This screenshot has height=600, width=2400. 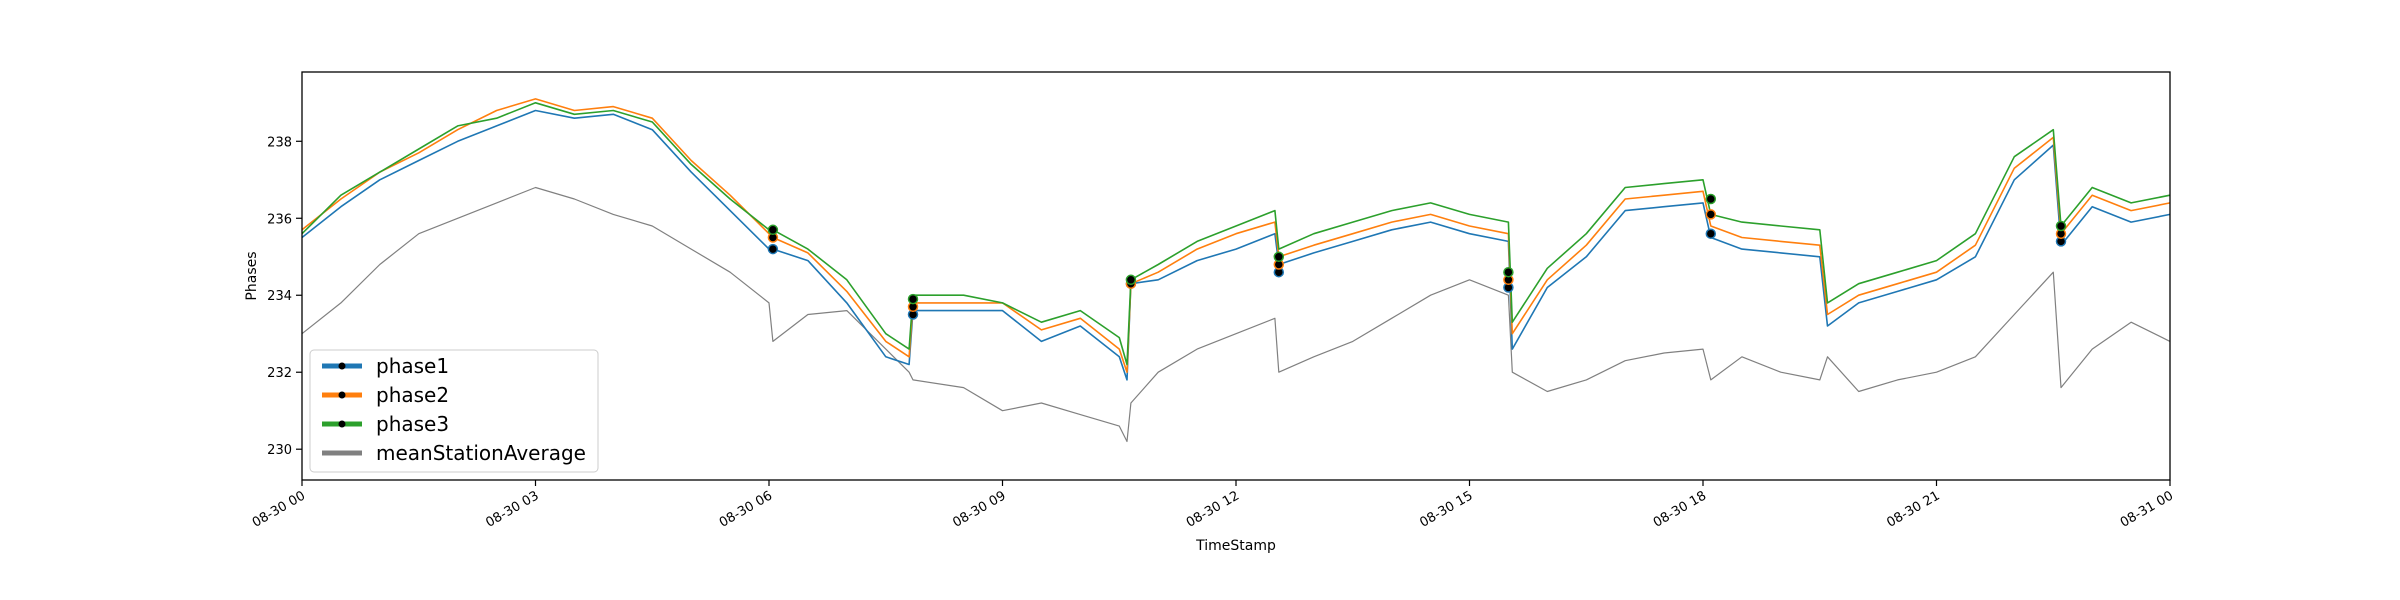 What do you see at coordinates (979, 509) in the screenshot?
I see `x-tick-label: 08-30 09` at bounding box center [979, 509].